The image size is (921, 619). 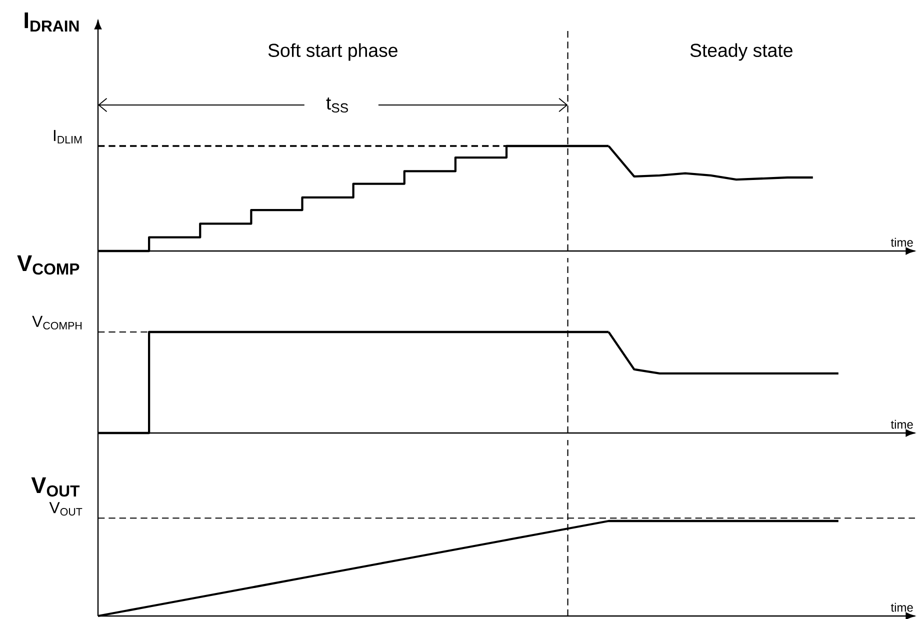 What do you see at coordinates (51, 22) in the screenshot?
I see `y-axis-title: I$_{DRAIN}$` at bounding box center [51, 22].